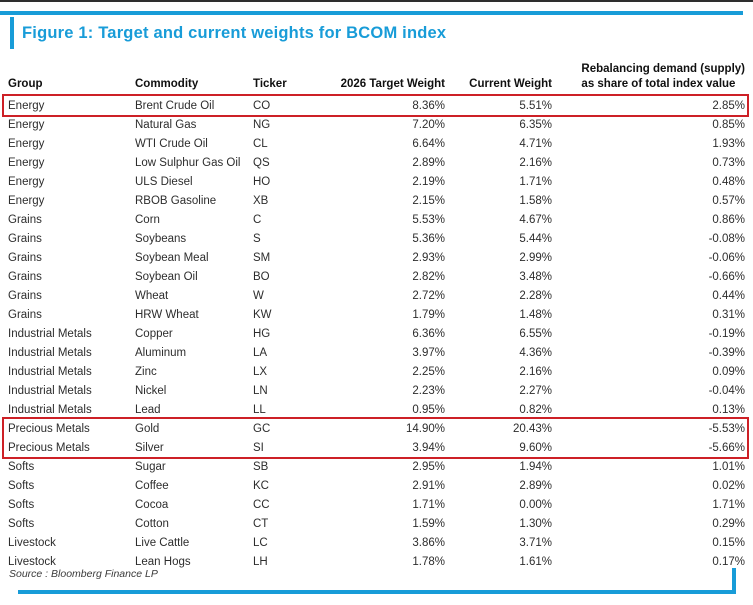  What do you see at coordinates (535, 333) in the screenshot?
I see `cell-current-weight: 6.55%` at bounding box center [535, 333].